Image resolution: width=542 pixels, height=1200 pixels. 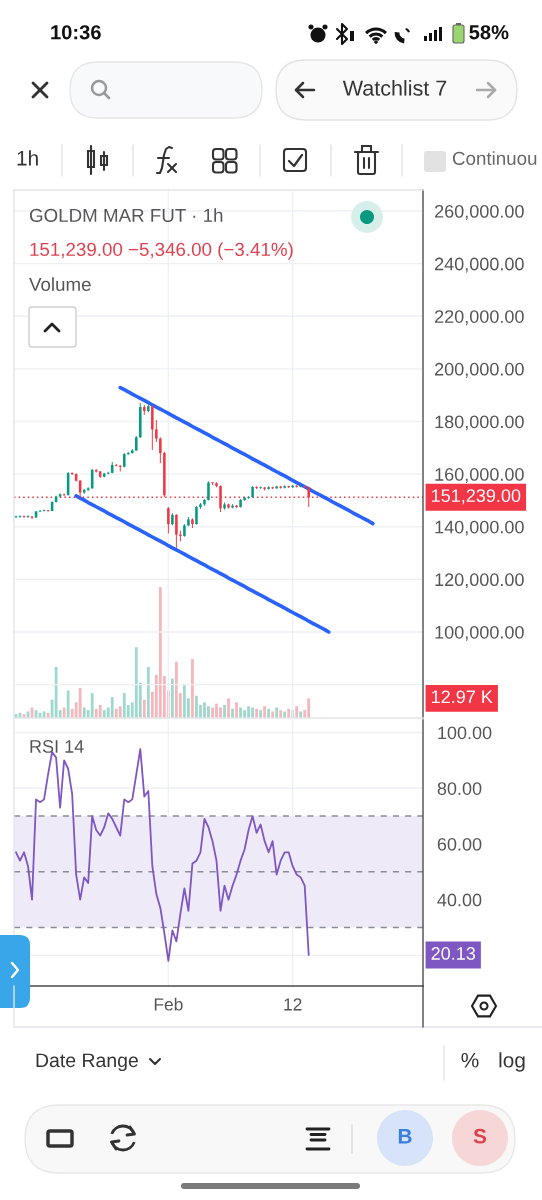 What do you see at coordinates (479, 528) in the screenshot?
I see `y-tick-label: 140,000.00` at bounding box center [479, 528].